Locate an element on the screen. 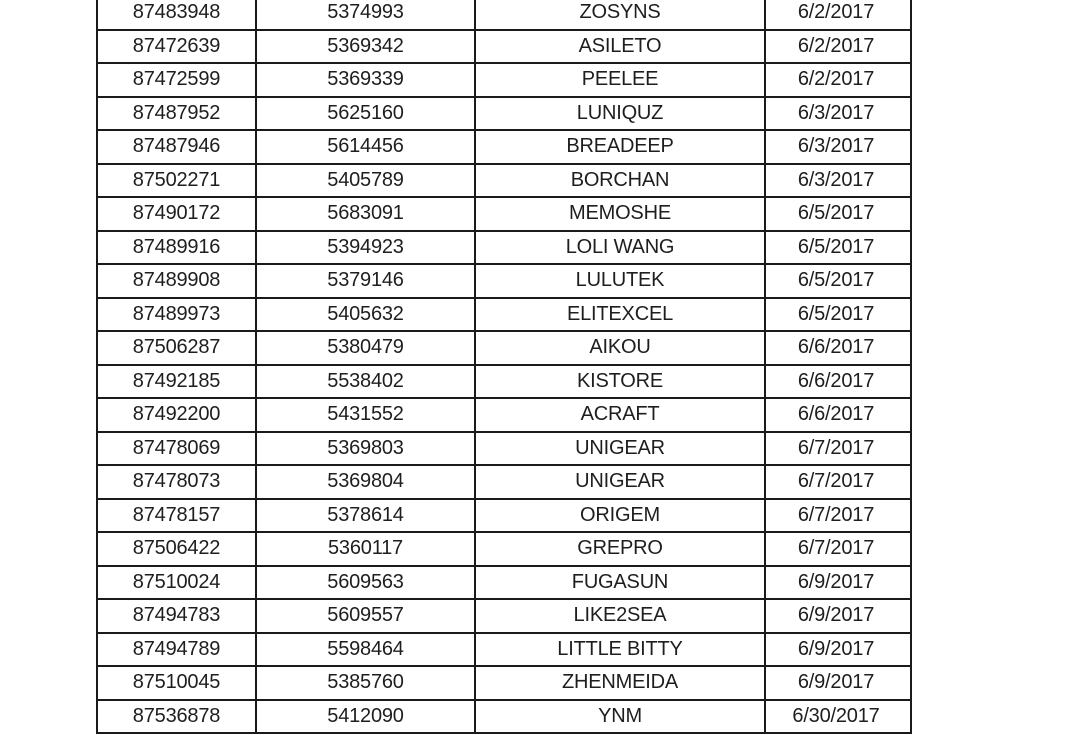 This screenshot has width=1080, height=735. number-cell: 5360117 is located at coordinates (366, 549).